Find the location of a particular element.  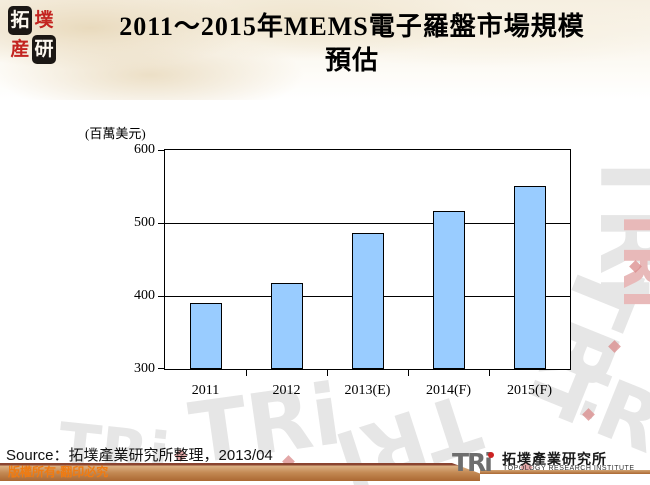

x-axis-label-2011: 2011 is located at coordinates (205, 390).